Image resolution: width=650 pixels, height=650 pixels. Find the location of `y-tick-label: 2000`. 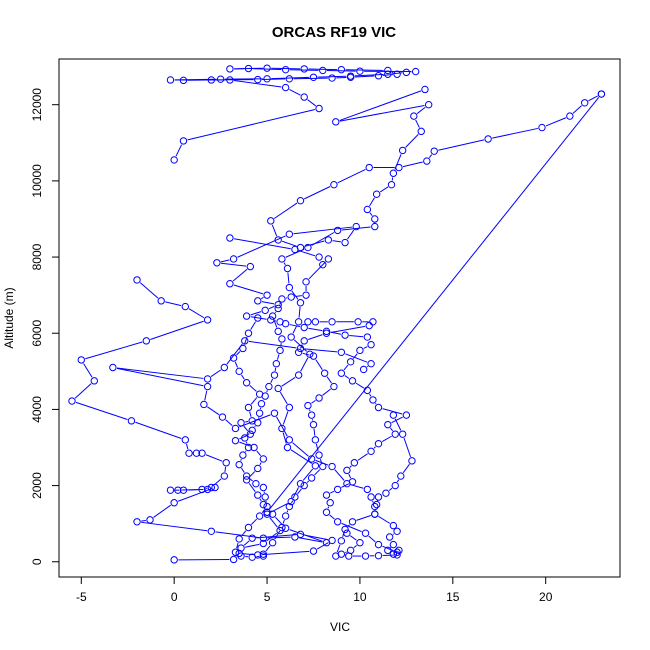

y-tick-label: 2000 is located at coordinates (37, 485).